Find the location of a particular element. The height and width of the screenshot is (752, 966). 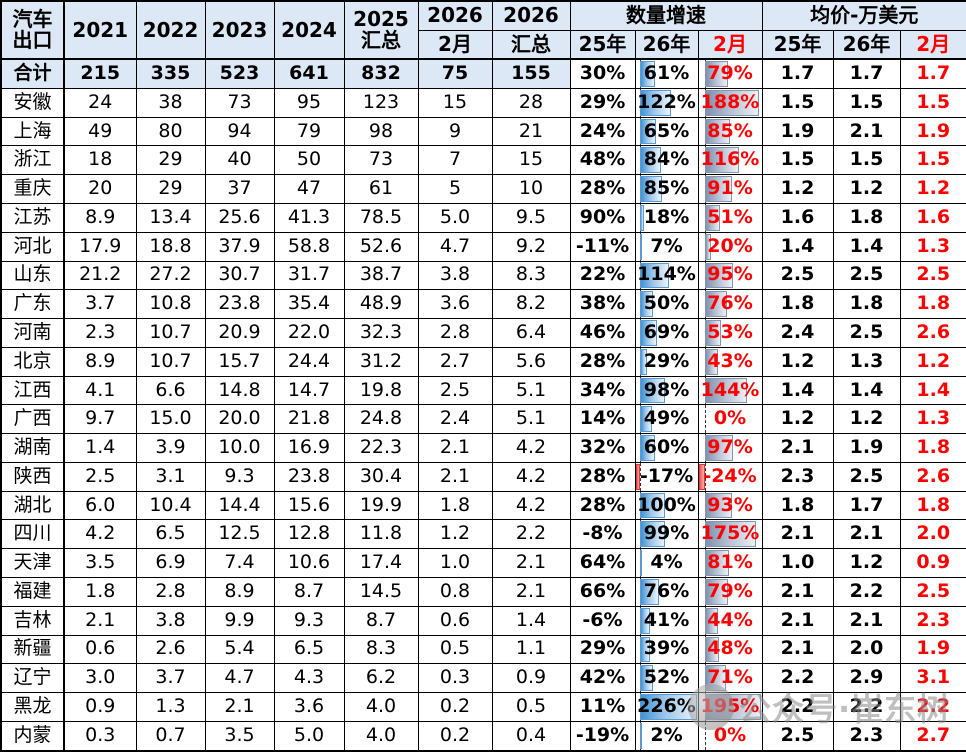

value-cell: 4.7 is located at coordinates (239, 678).